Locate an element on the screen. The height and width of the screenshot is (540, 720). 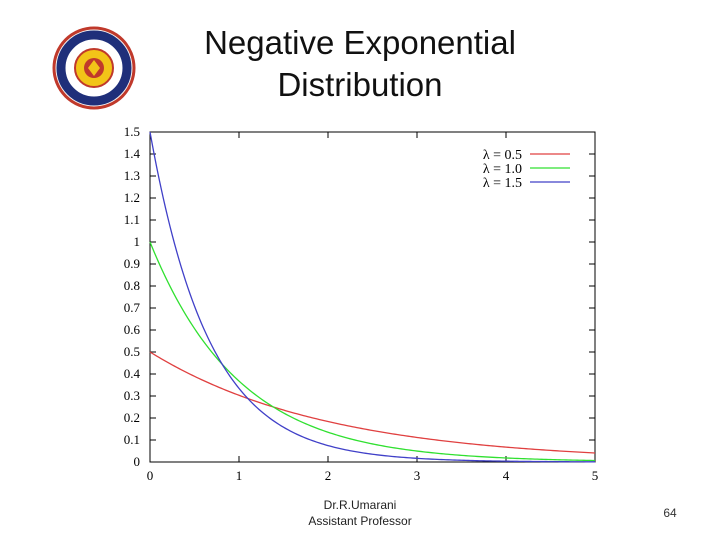
y-tick-label: 0.9 is located at coordinates (132, 263).